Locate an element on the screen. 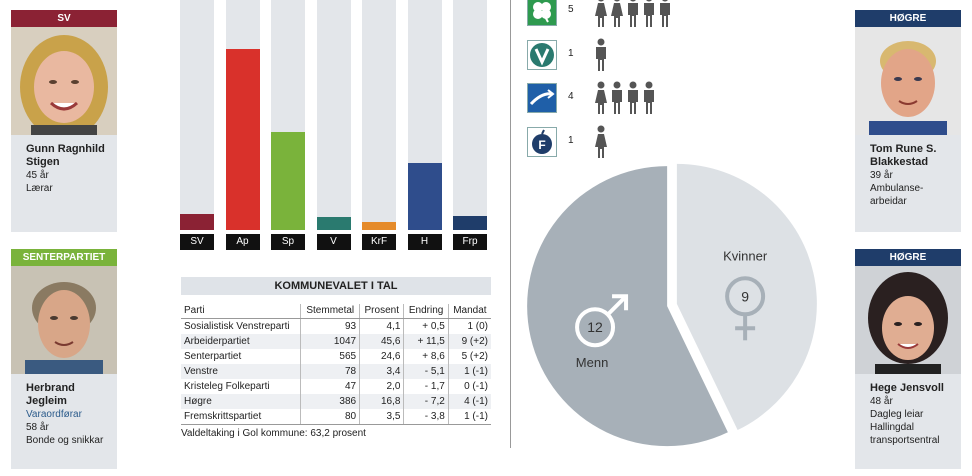 This screenshot has height=476, width=972. table-row: Høgre 386 16,8 - 7,2 4 (-1) is located at coordinates (336, 401).